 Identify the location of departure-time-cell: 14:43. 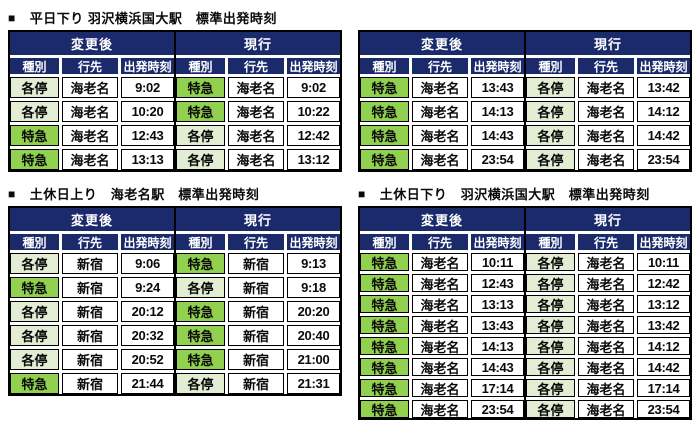
(497, 135).